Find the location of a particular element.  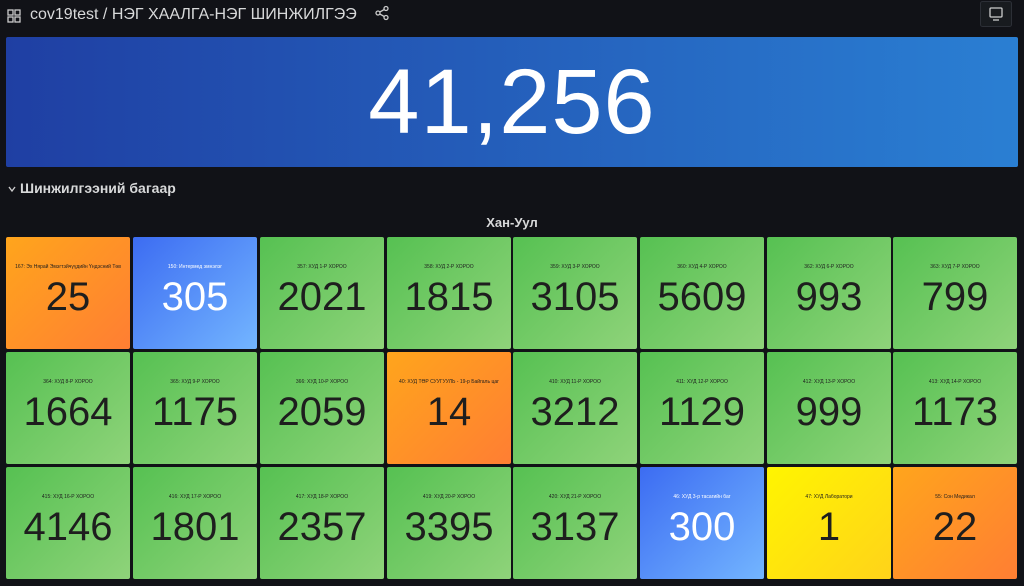

panel-title: Хан-Уул is located at coordinates (512, 222).